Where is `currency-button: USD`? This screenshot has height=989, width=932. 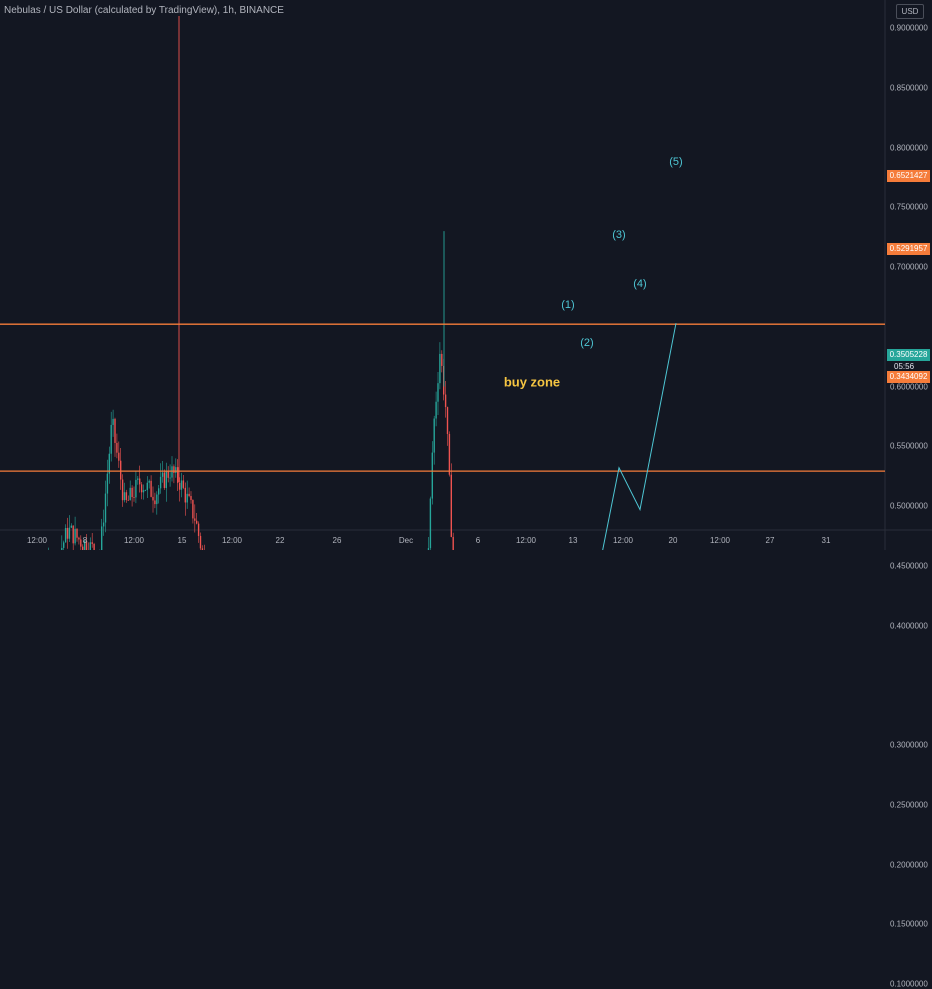 currency-button: USD is located at coordinates (910, 11).